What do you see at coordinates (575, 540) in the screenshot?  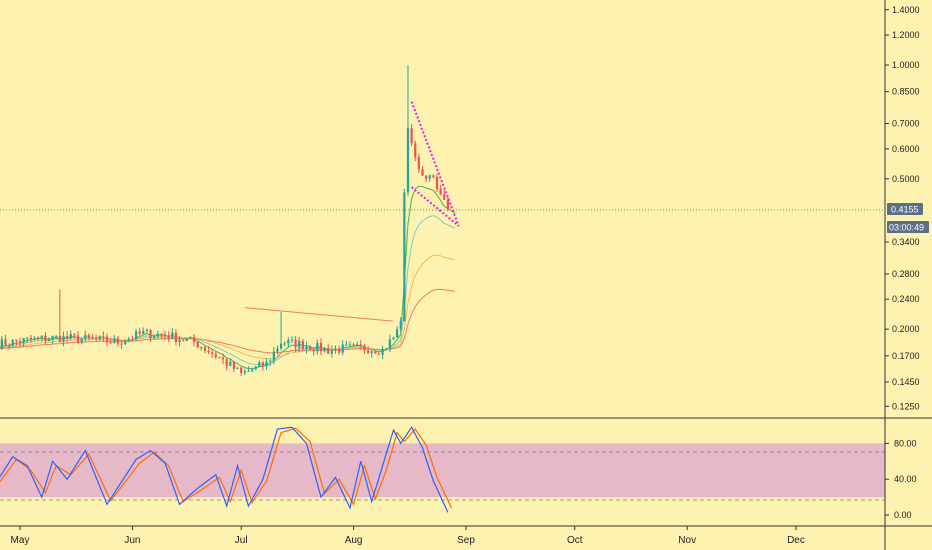 I see `time-tick-label: Oct` at bounding box center [575, 540].